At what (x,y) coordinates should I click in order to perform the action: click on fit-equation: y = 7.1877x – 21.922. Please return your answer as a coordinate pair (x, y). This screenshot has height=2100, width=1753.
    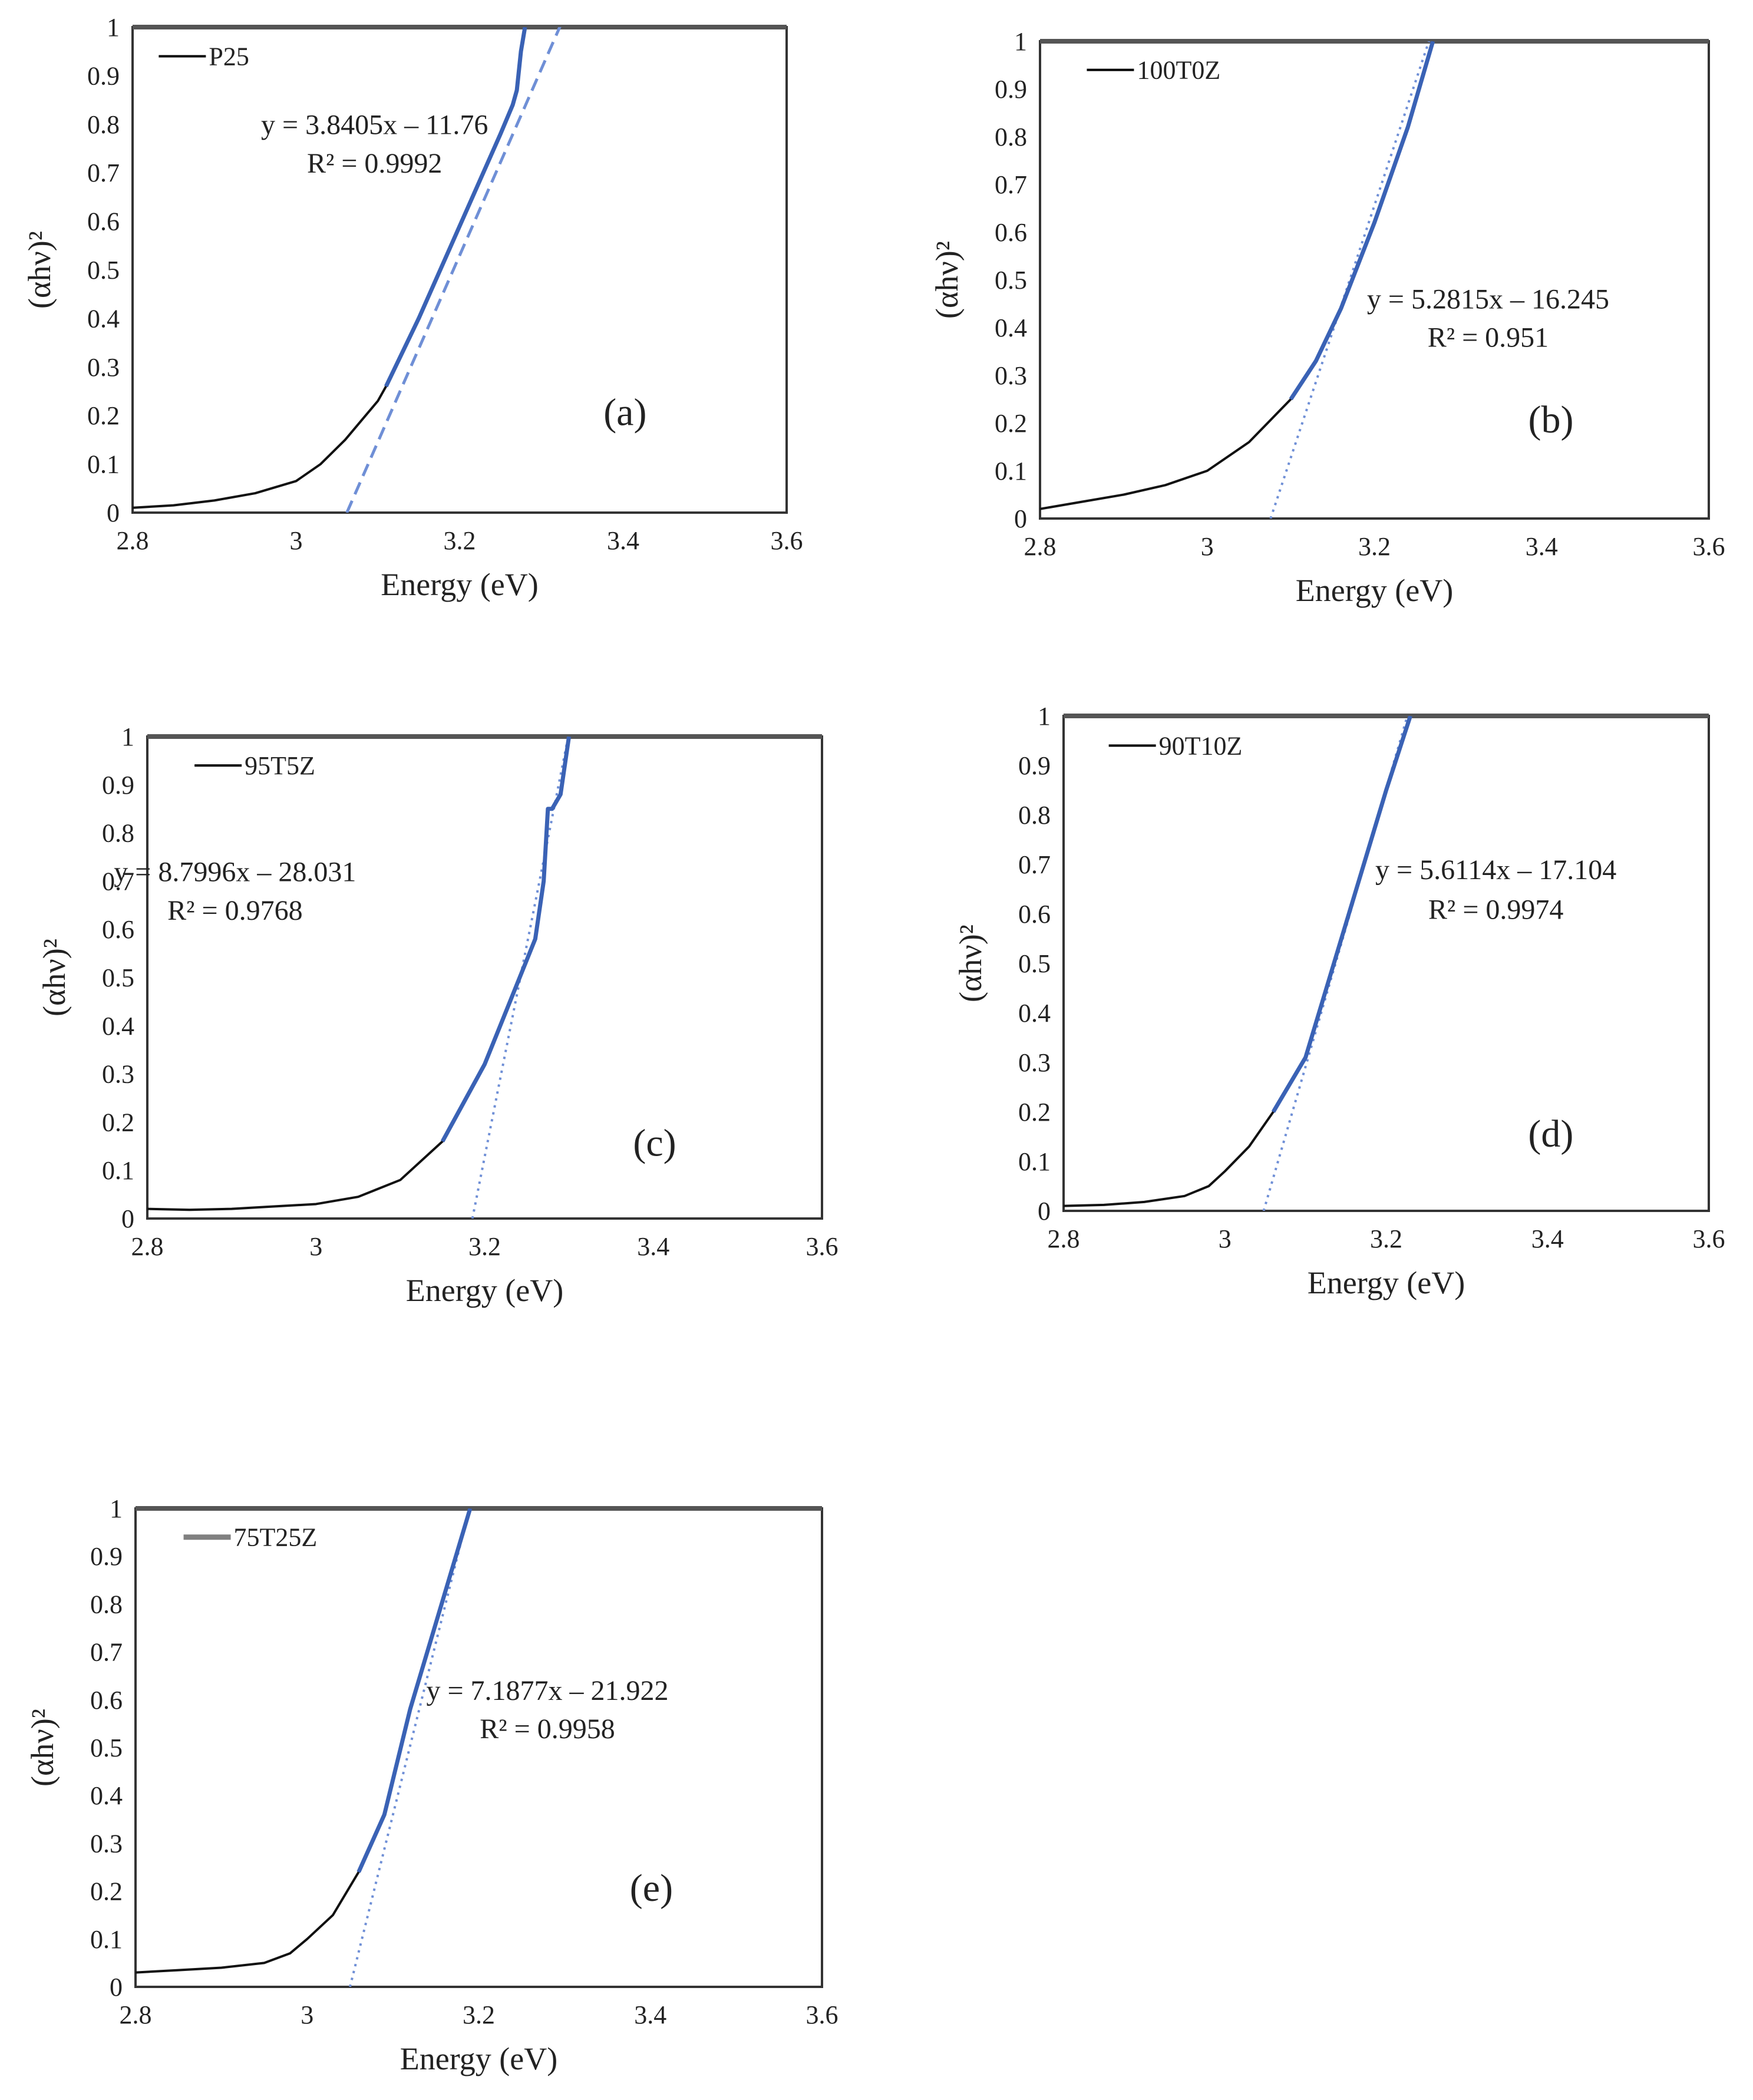
    Looking at the image, I should click on (547, 1690).